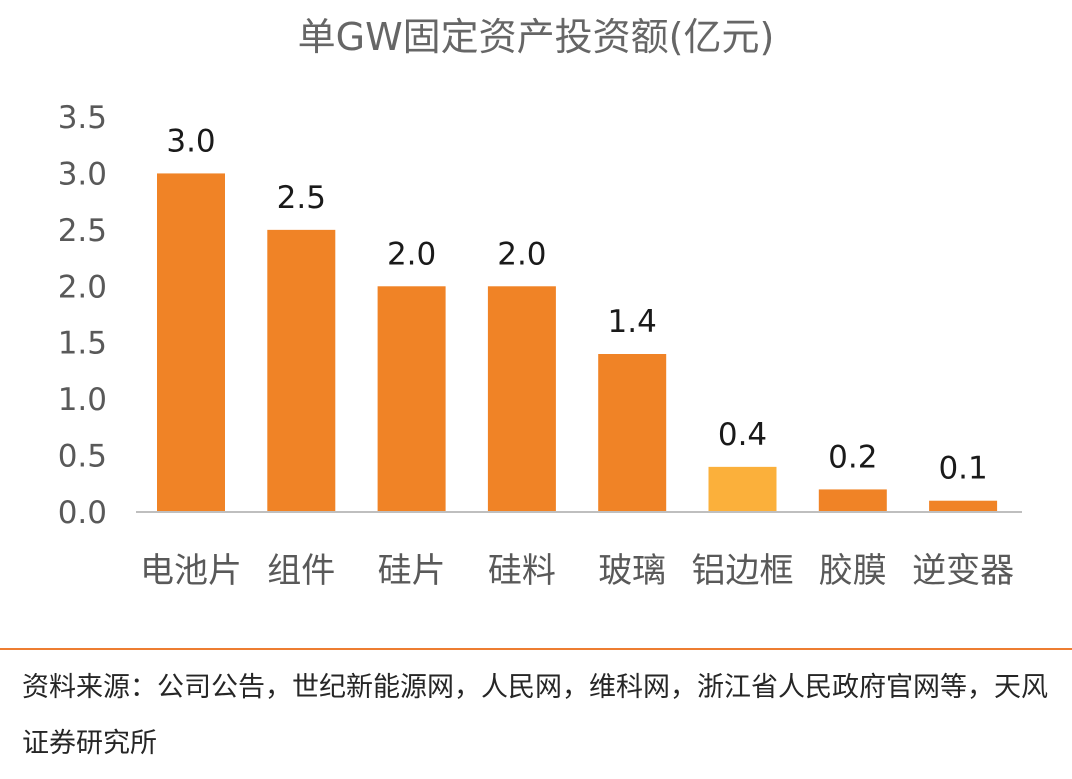  What do you see at coordinates (190, 141) in the screenshot?
I see `bar-value-label: 3.0` at bounding box center [190, 141].